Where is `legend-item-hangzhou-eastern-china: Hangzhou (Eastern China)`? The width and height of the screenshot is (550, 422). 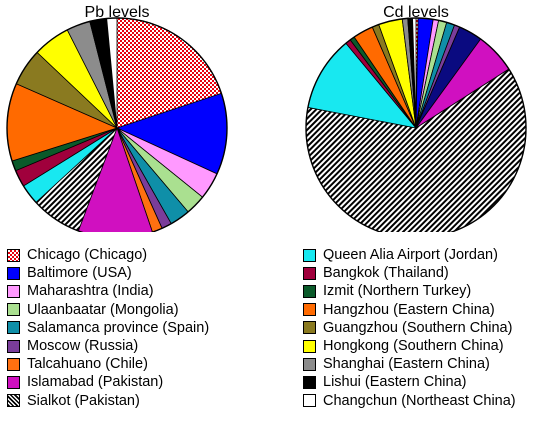 legend-item-hangzhou-eastern-china: Hangzhou (Eastern China) is located at coordinates (409, 310).